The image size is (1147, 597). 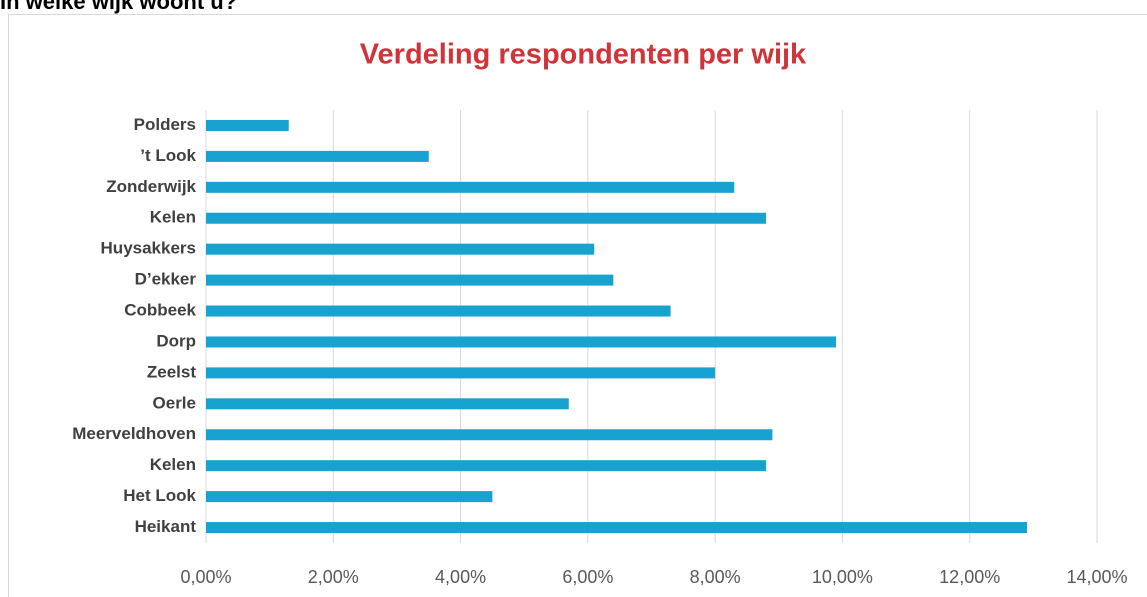 I want to click on y-tick-label: ’t Look, so click(x=168, y=155).